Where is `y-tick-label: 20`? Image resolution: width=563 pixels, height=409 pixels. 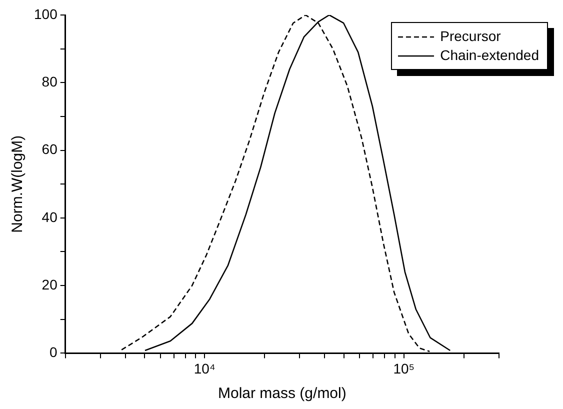 y-tick-label: 20 is located at coordinates (50, 284).